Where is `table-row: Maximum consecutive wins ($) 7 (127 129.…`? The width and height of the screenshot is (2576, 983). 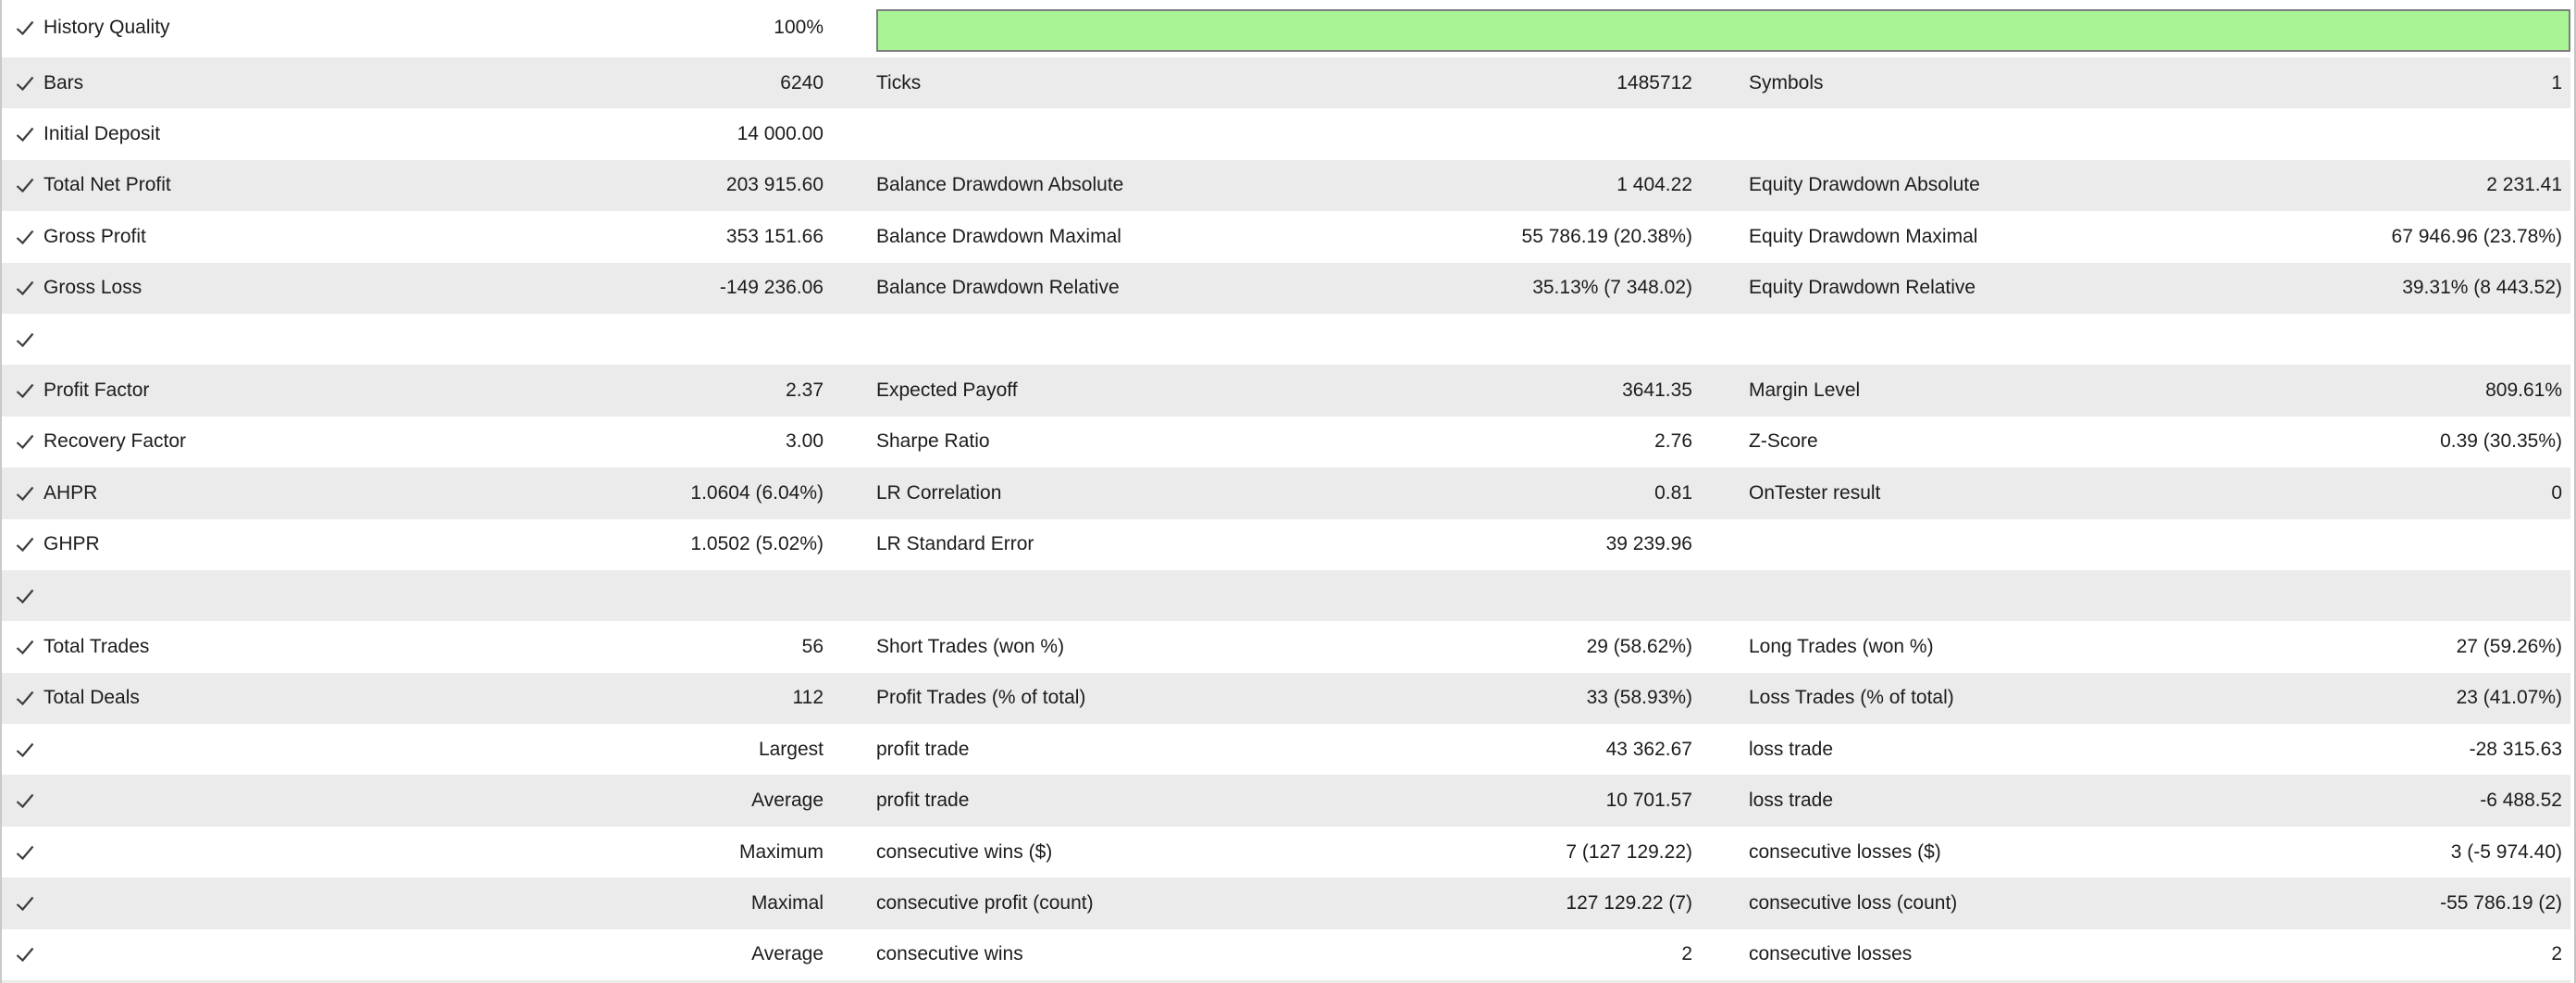
table-row: Maximum consecutive wins ($) 7 (127 129.… is located at coordinates (1286, 852).